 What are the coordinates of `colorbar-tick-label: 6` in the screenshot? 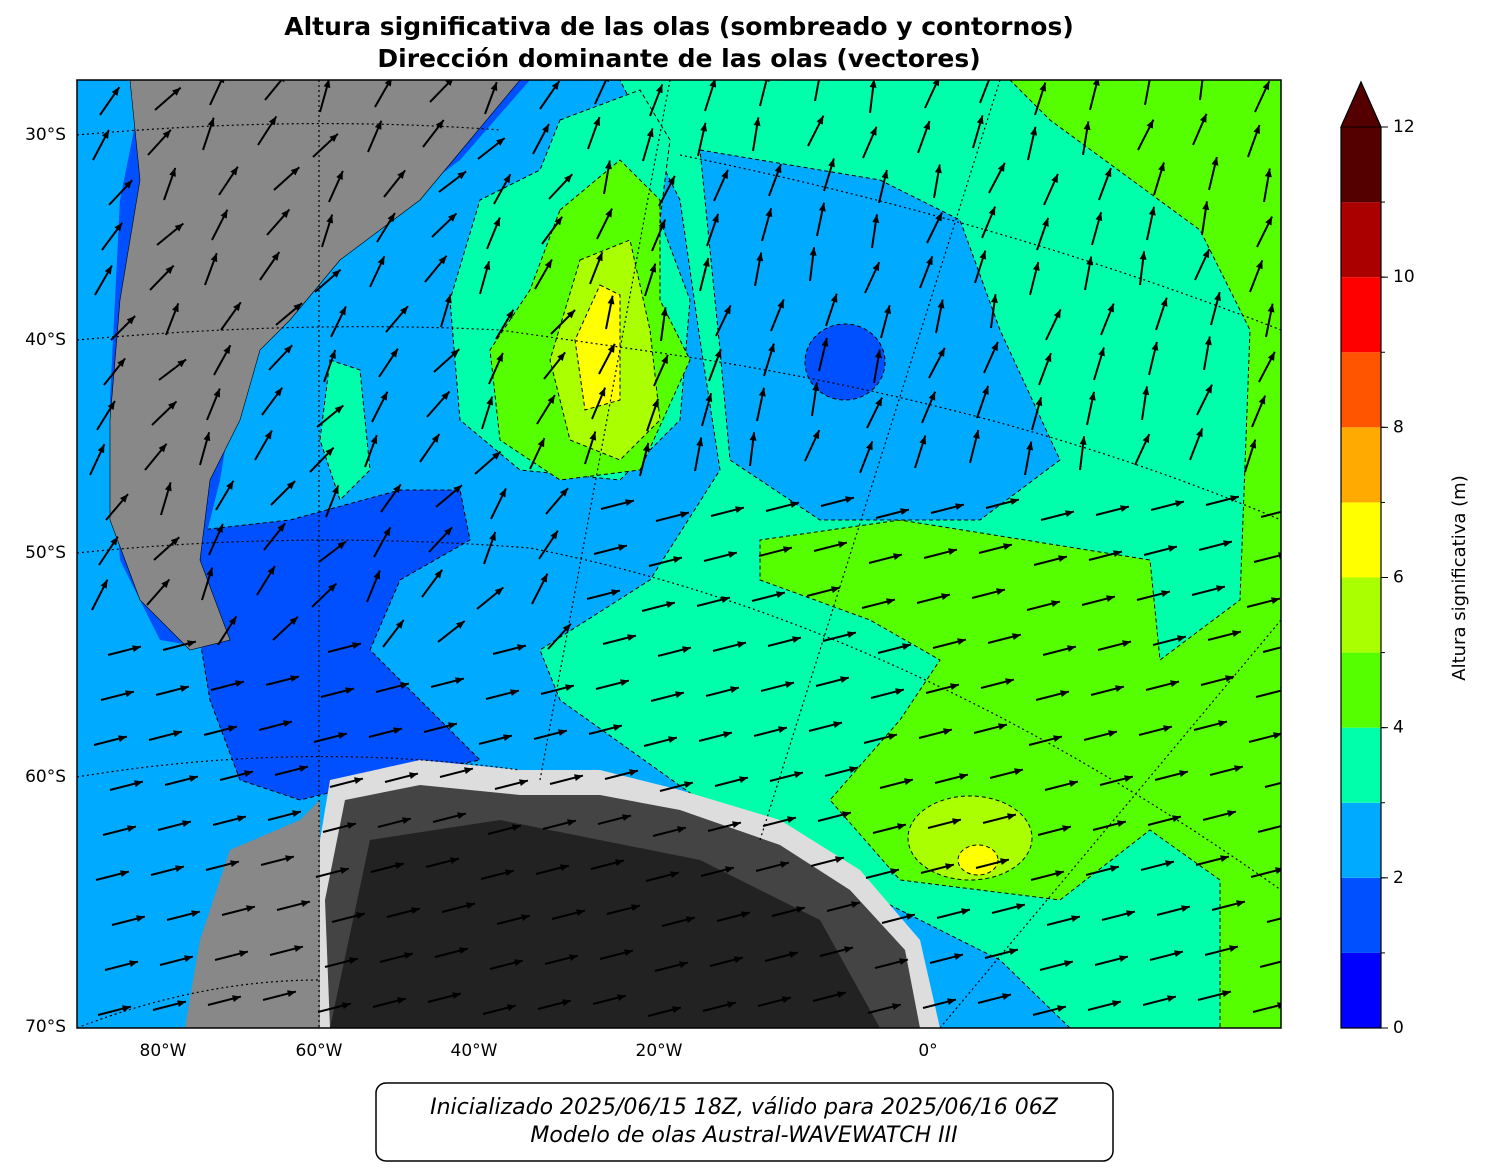 It's located at (1398, 578).